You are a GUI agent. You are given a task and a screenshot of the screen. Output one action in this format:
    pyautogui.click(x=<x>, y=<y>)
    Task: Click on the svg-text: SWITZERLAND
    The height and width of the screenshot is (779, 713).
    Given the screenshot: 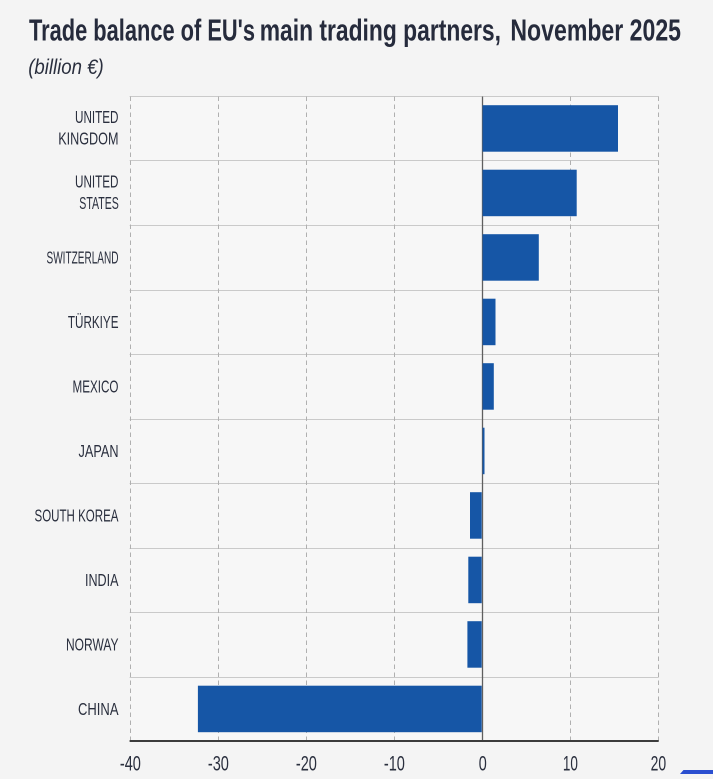 What is the action you would take?
    pyautogui.click(x=83, y=257)
    